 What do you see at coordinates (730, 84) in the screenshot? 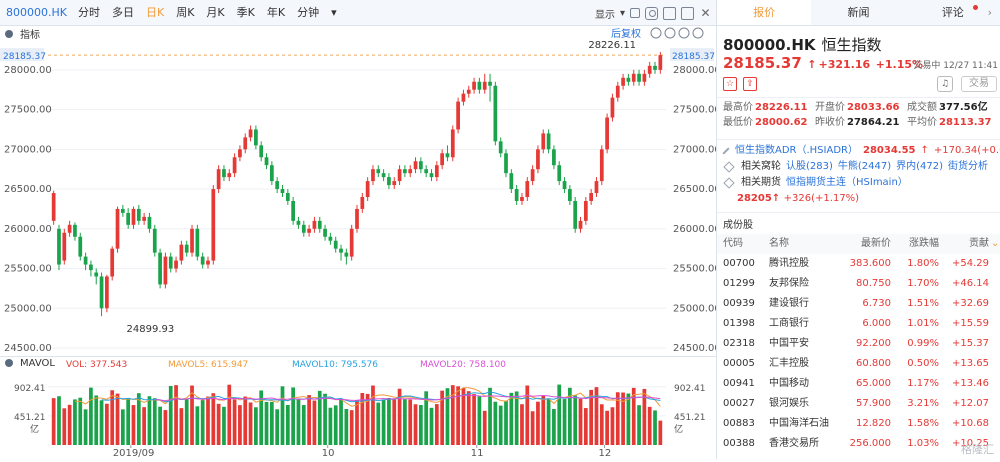
I see `star-icon: ☆` at bounding box center [730, 84].